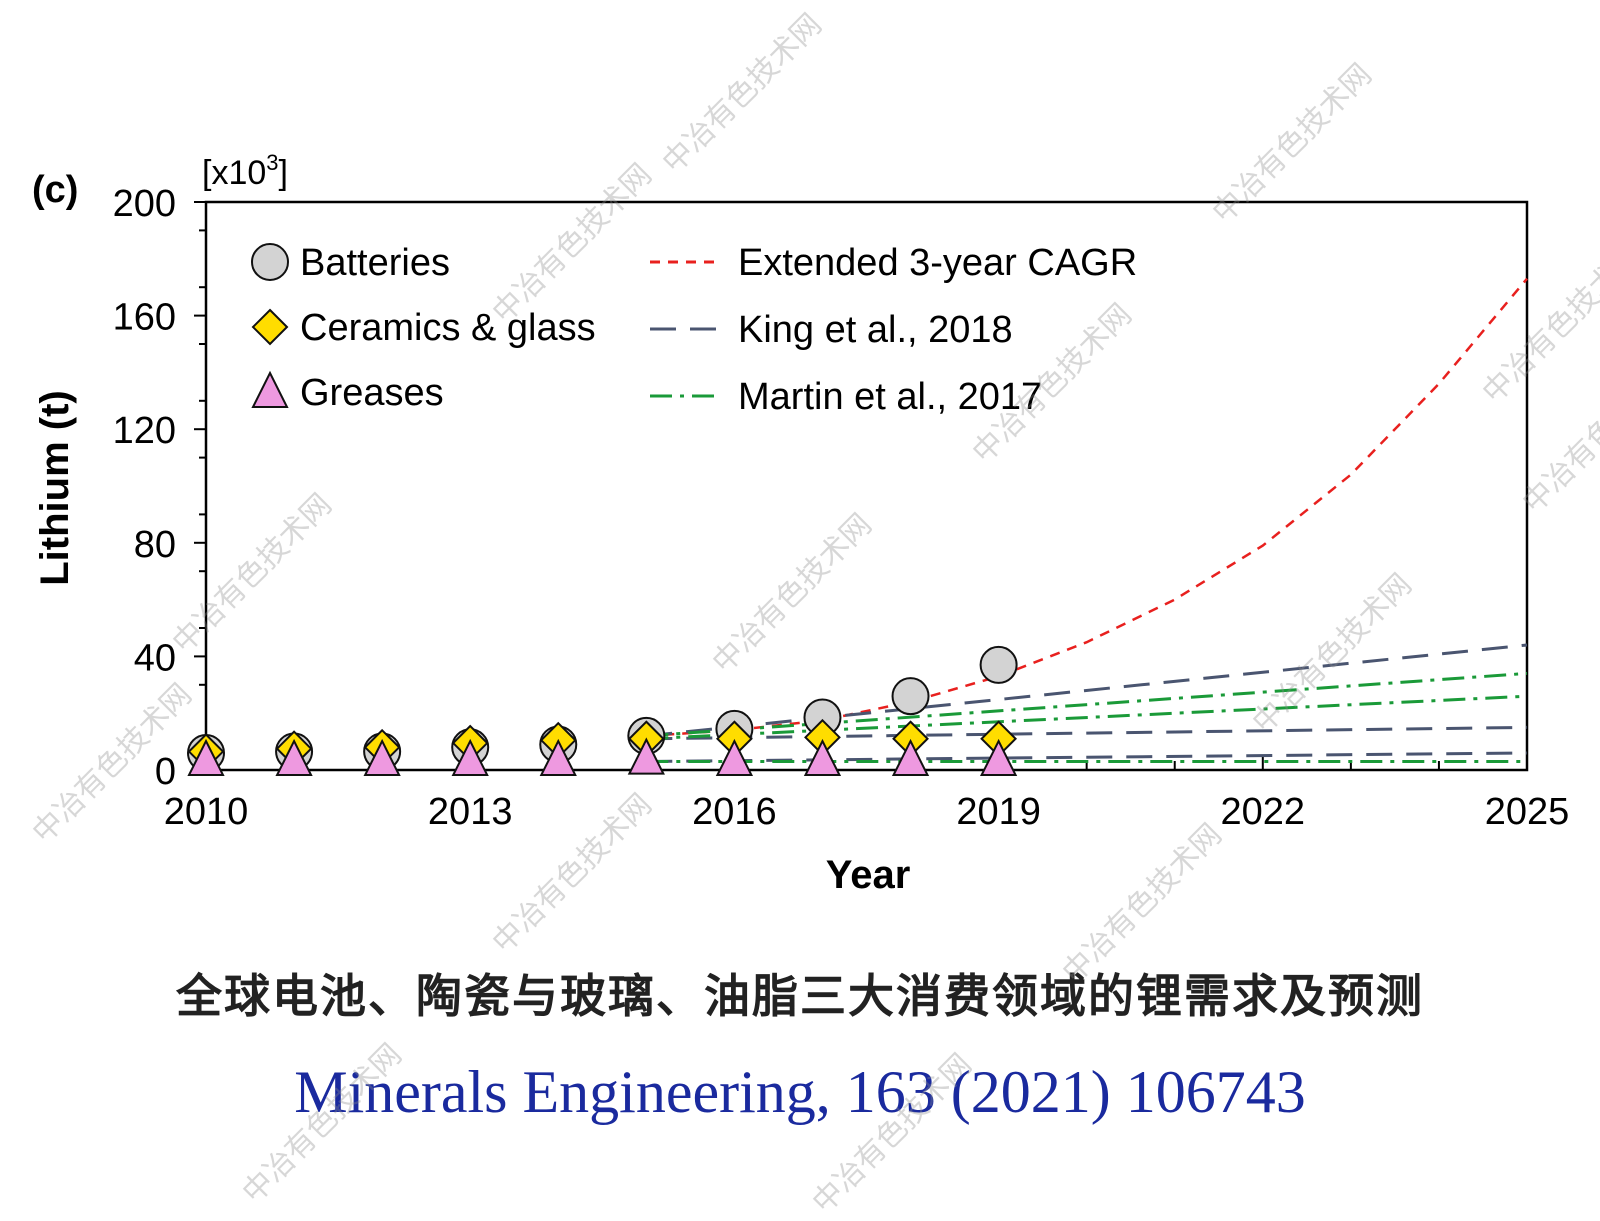 The width and height of the screenshot is (1600, 1221). What do you see at coordinates (234, 173) in the screenshot?
I see `y-multiplier-base: [x10` at bounding box center [234, 173].